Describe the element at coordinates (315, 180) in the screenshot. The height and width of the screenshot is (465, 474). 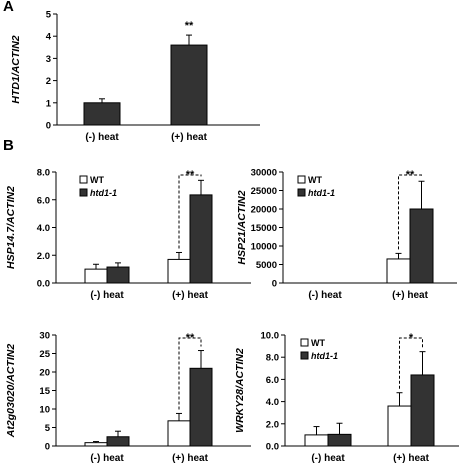
I see `b2-legend-label: WT` at that location.